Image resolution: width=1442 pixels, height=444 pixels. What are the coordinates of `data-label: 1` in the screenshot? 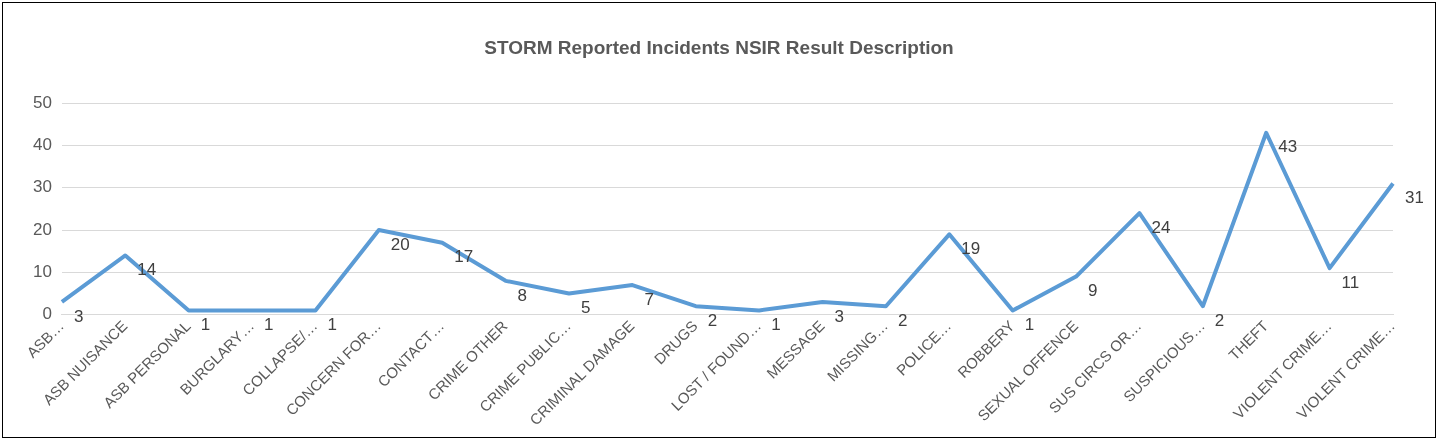 It's located at (332, 325).